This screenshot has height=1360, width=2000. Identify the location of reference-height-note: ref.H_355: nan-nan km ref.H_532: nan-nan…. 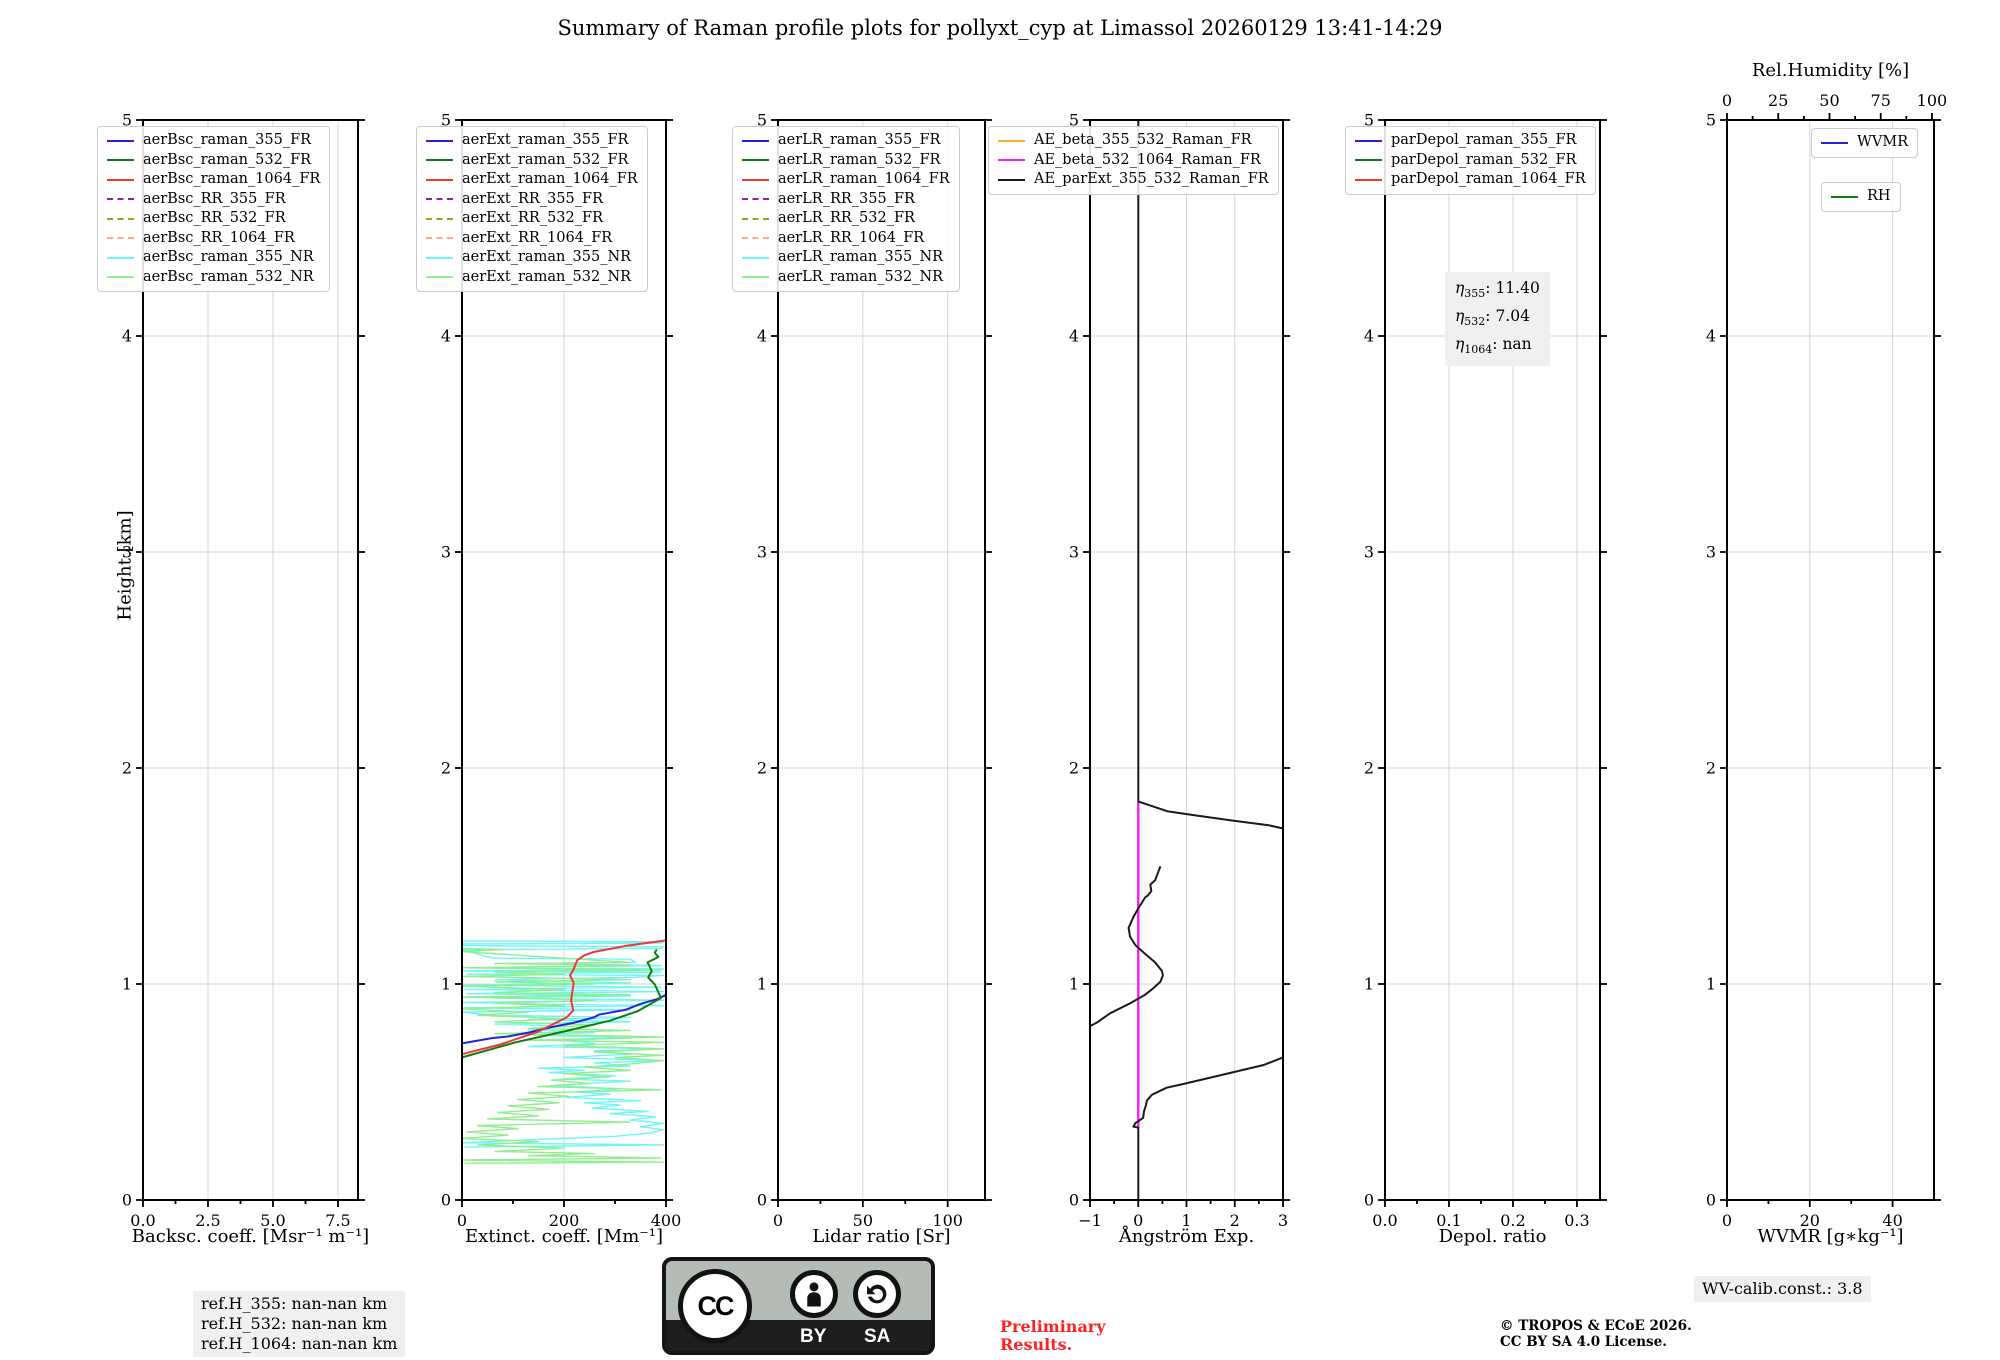
(299, 1324).